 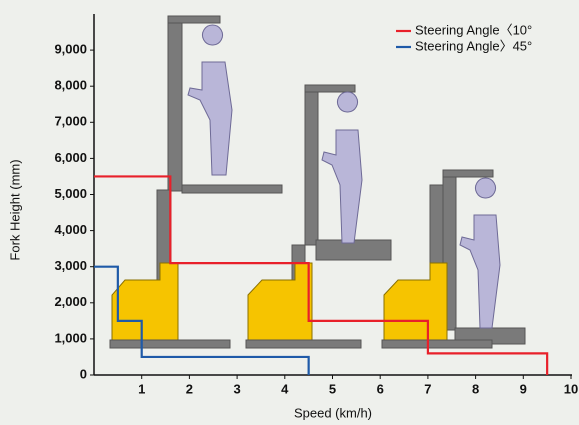 What do you see at coordinates (232, 189) in the screenshot?
I see `platform` at bounding box center [232, 189].